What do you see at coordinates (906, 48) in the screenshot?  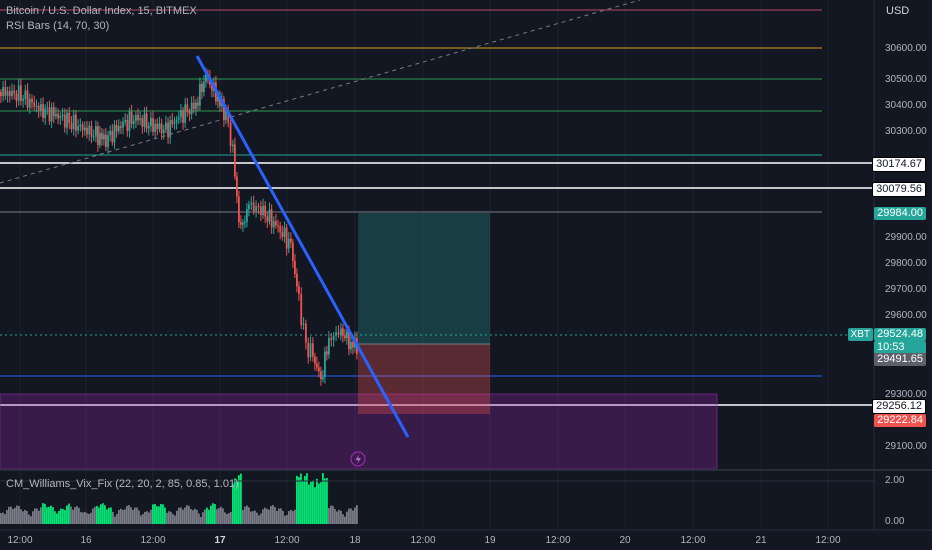 I see `price-tick: 30600.00` at bounding box center [906, 48].